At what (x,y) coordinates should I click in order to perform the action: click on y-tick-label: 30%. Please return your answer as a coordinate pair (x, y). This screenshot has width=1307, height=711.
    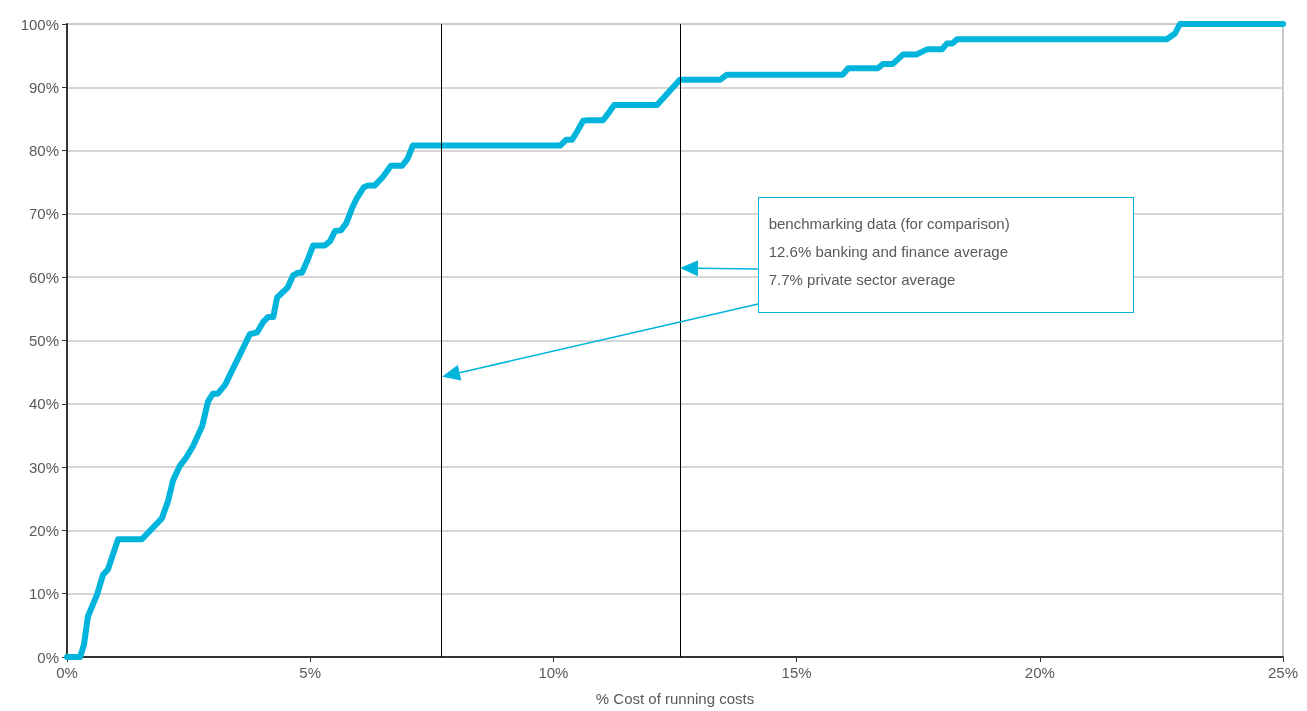
    Looking at the image, I should click on (43, 467).